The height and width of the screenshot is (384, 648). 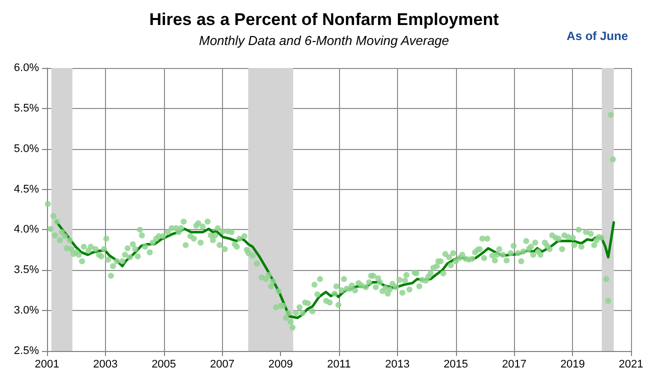 I want to click on x-tick-label: 2003, so click(x=105, y=364).